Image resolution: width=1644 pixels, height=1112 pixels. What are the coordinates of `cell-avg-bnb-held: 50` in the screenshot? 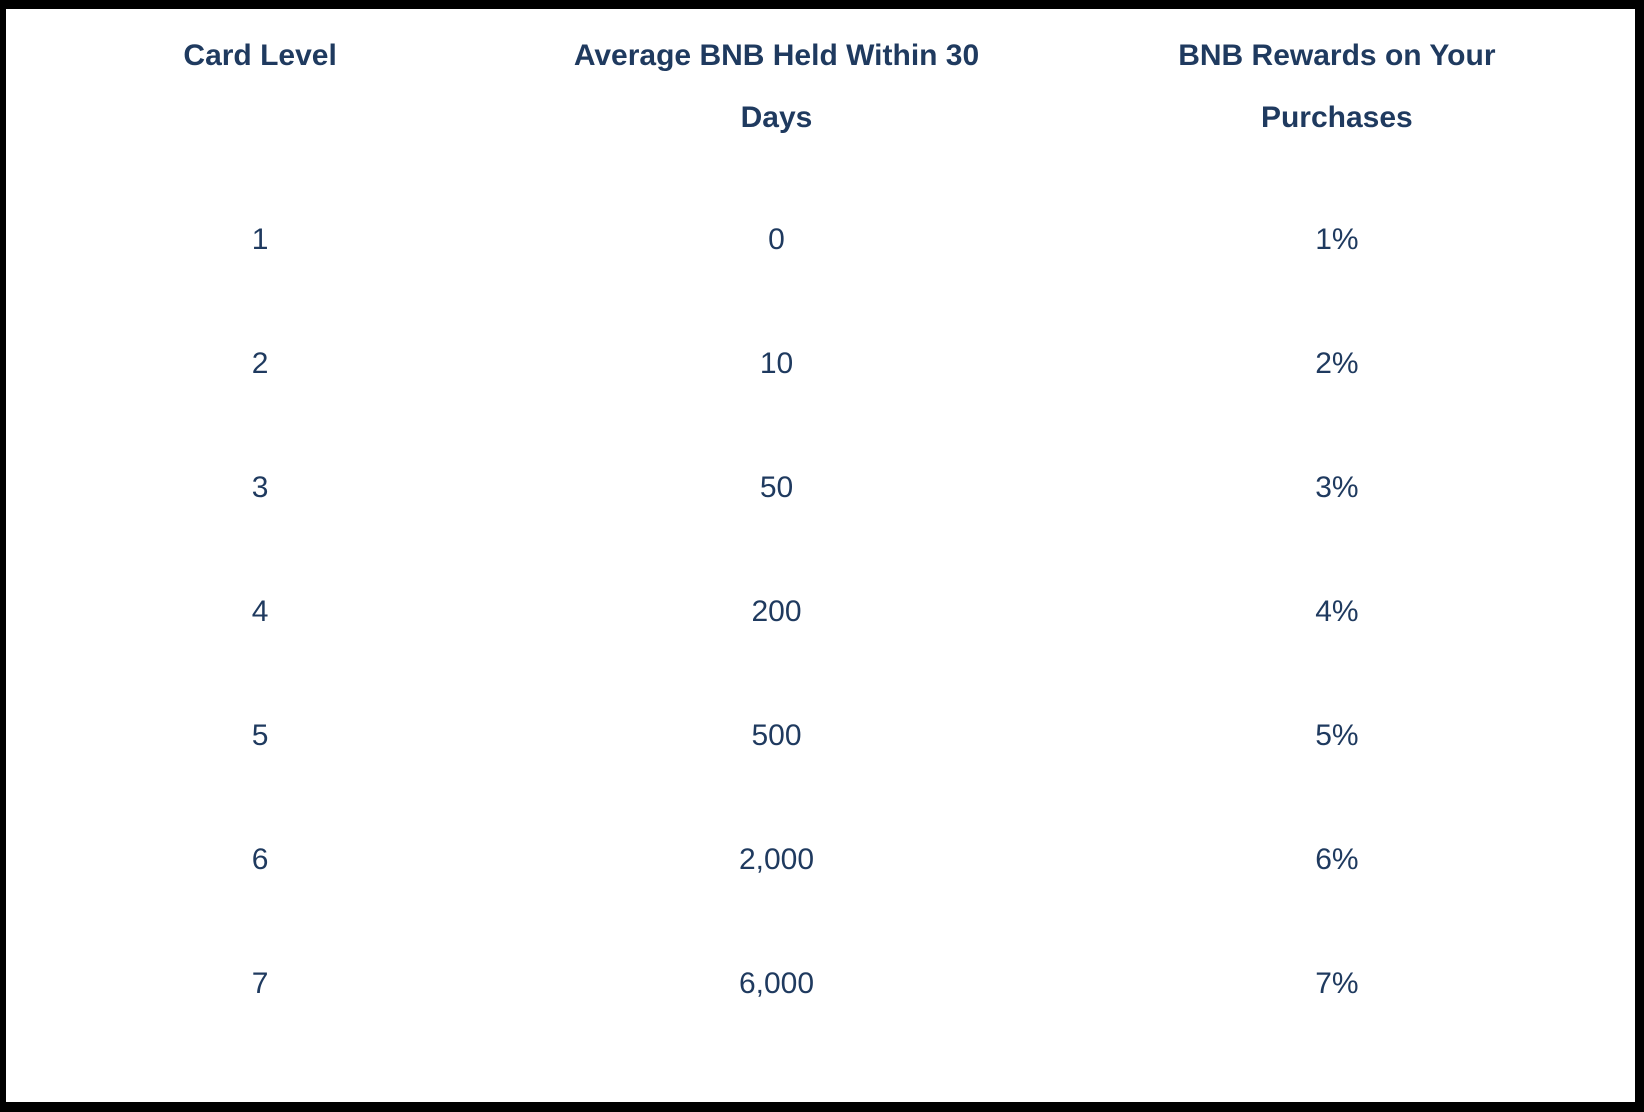 It's located at (776, 487).